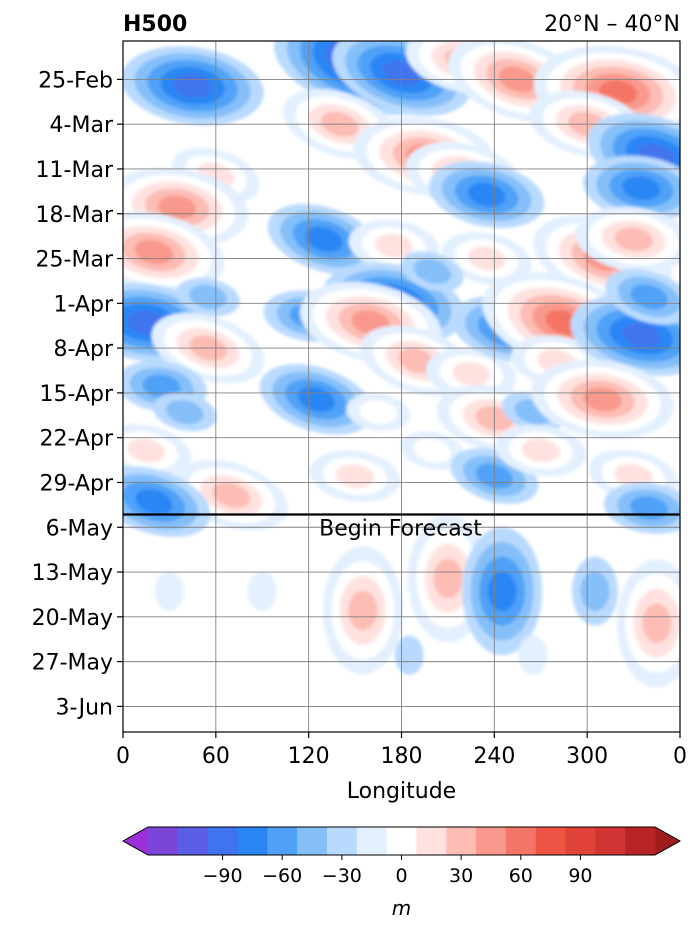 Image resolution: width=700 pixels, height=931 pixels. What do you see at coordinates (402, 756) in the screenshot?
I see `x-tick-label: 180` at bounding box center [402, 756].